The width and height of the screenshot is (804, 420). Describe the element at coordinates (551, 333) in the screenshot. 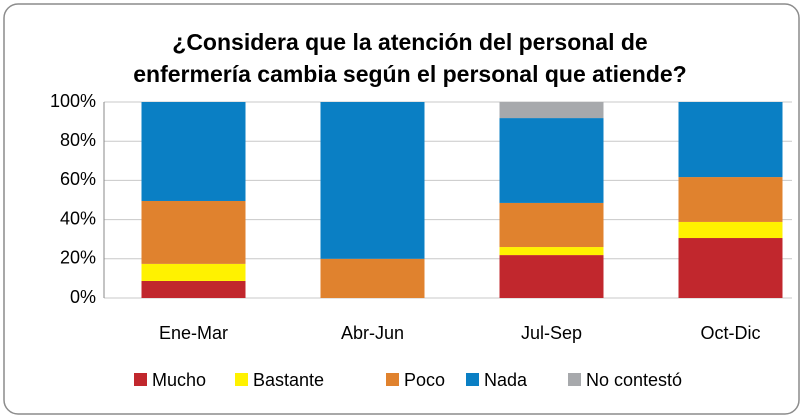

I see `x-tick-label: Jul-Sep` at that location.